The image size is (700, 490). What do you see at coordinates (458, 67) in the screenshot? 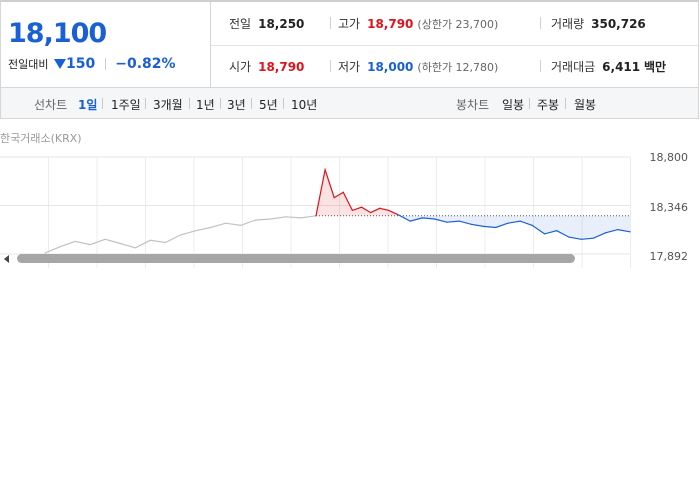
I see `lower-limit: (하한가 12,780)` at bounding box center [458, 67].